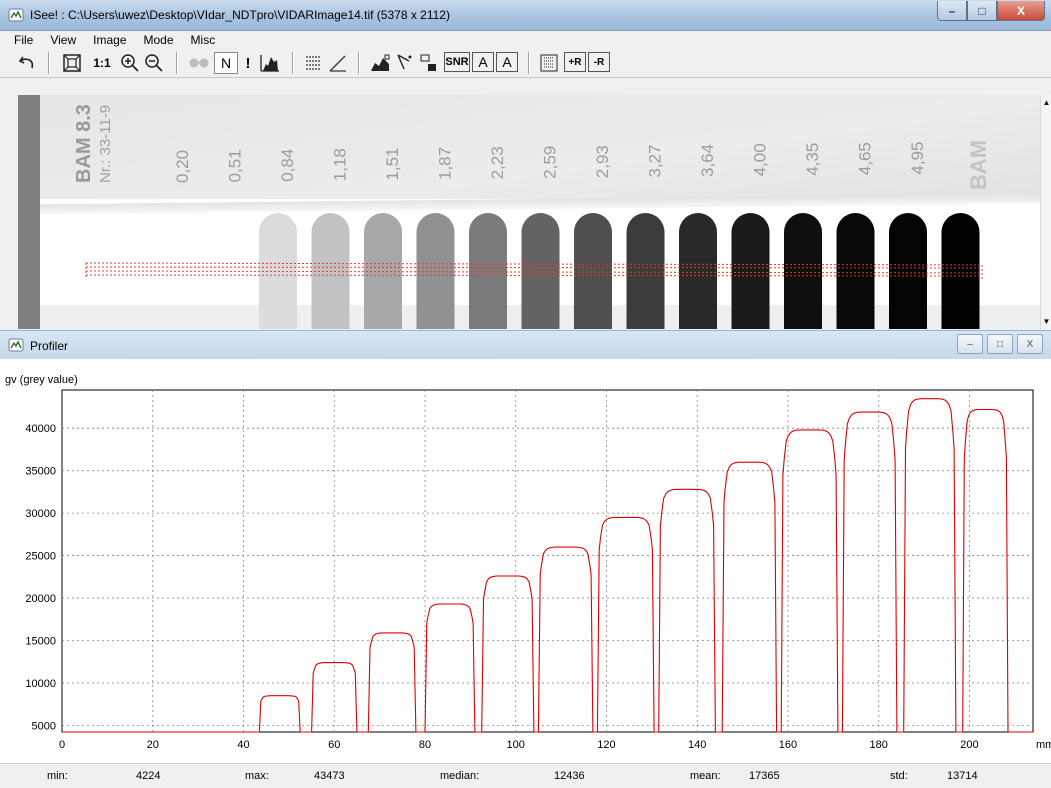 This screenshot has height=788, width=1051. Describe the element at coordinates (199, 63) in the screenshot. I see `glasses-button` at that location.